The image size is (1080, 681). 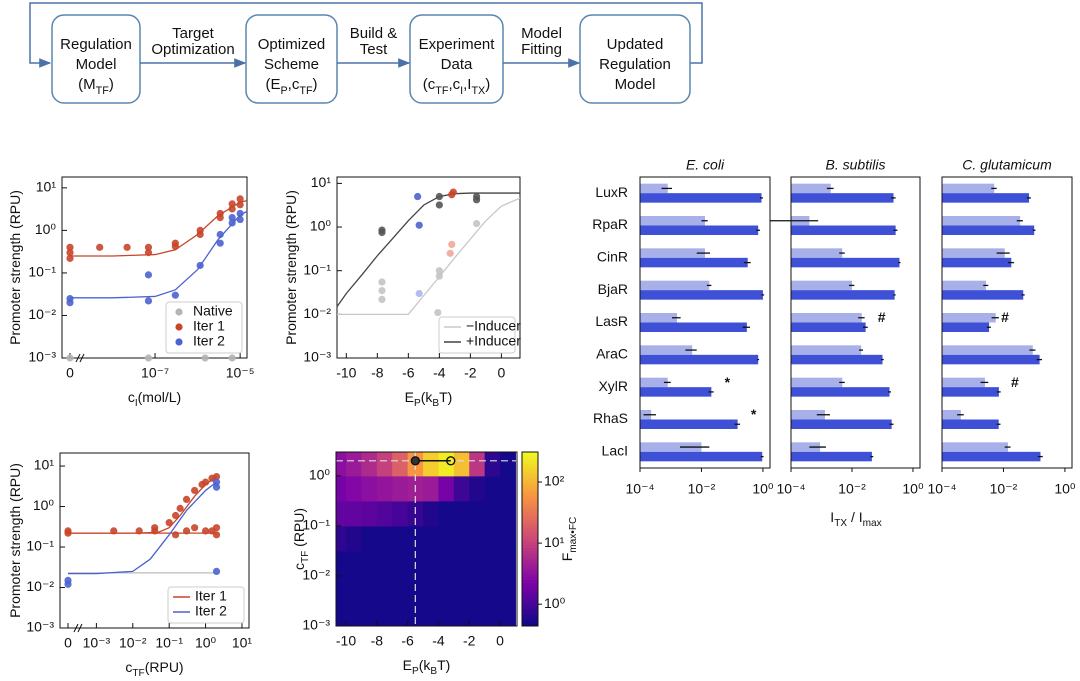 What do you see at coordinates (179, 327) in the screenshot?
I see `legend-swatch` at bounding box center [179, 327].